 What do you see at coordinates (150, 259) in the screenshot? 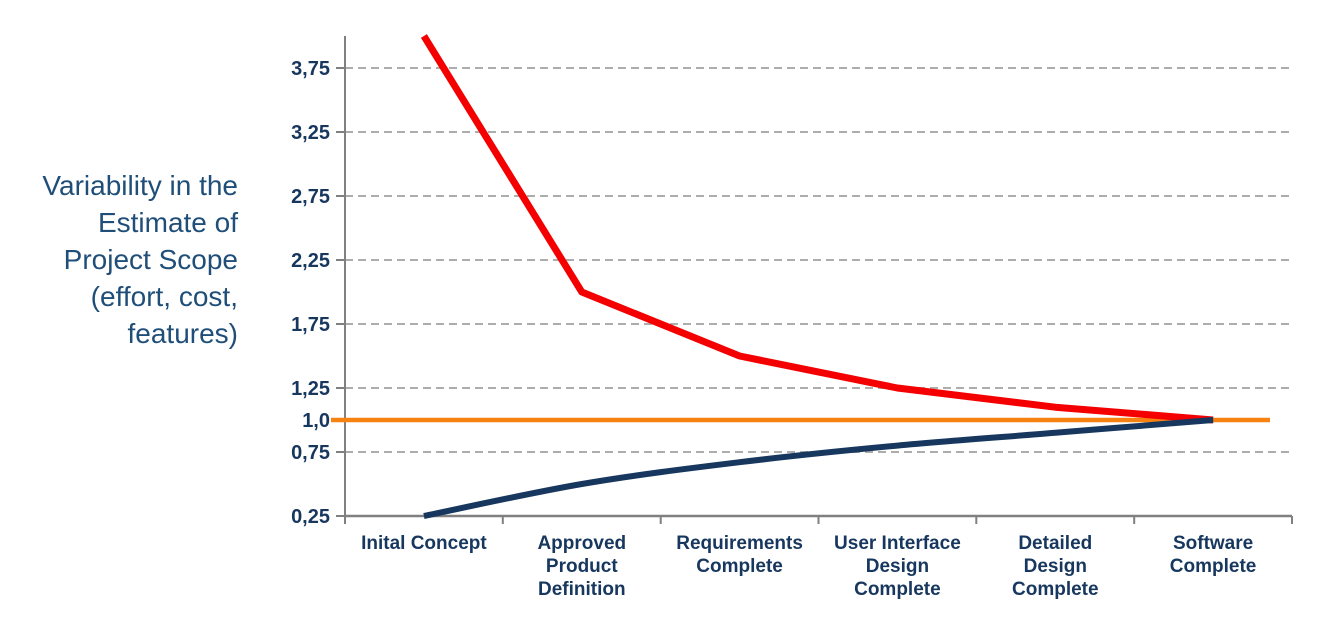
I see `y-axis-title-line: Project Scope` at bounding box center [150, 259].